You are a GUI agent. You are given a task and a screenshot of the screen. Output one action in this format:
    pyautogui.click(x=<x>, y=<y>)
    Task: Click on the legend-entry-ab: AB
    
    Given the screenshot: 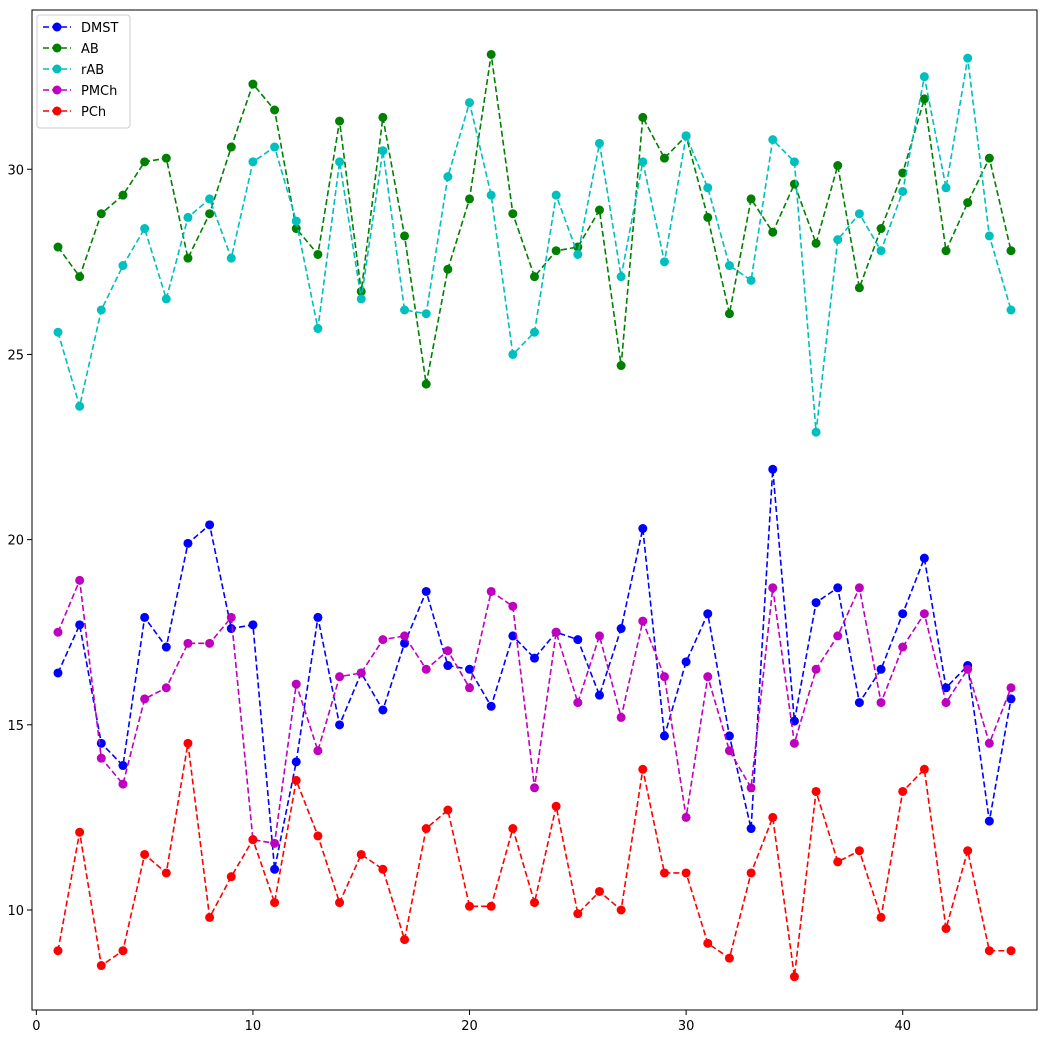 What is the action you would take?
    pyautogui.click(x=71, y=49)
    